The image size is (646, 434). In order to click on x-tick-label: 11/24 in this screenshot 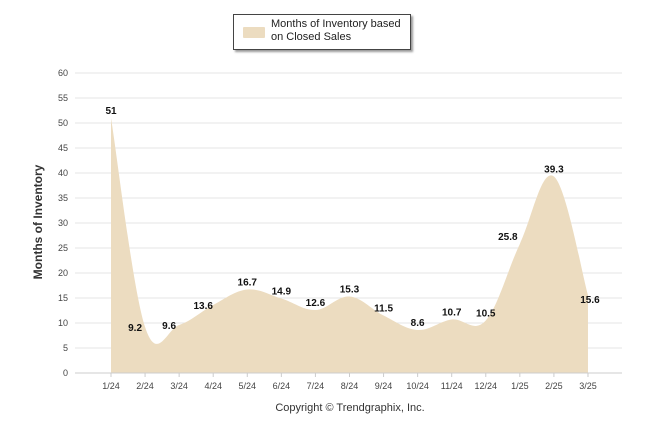, I will do `click(452, 386)`.